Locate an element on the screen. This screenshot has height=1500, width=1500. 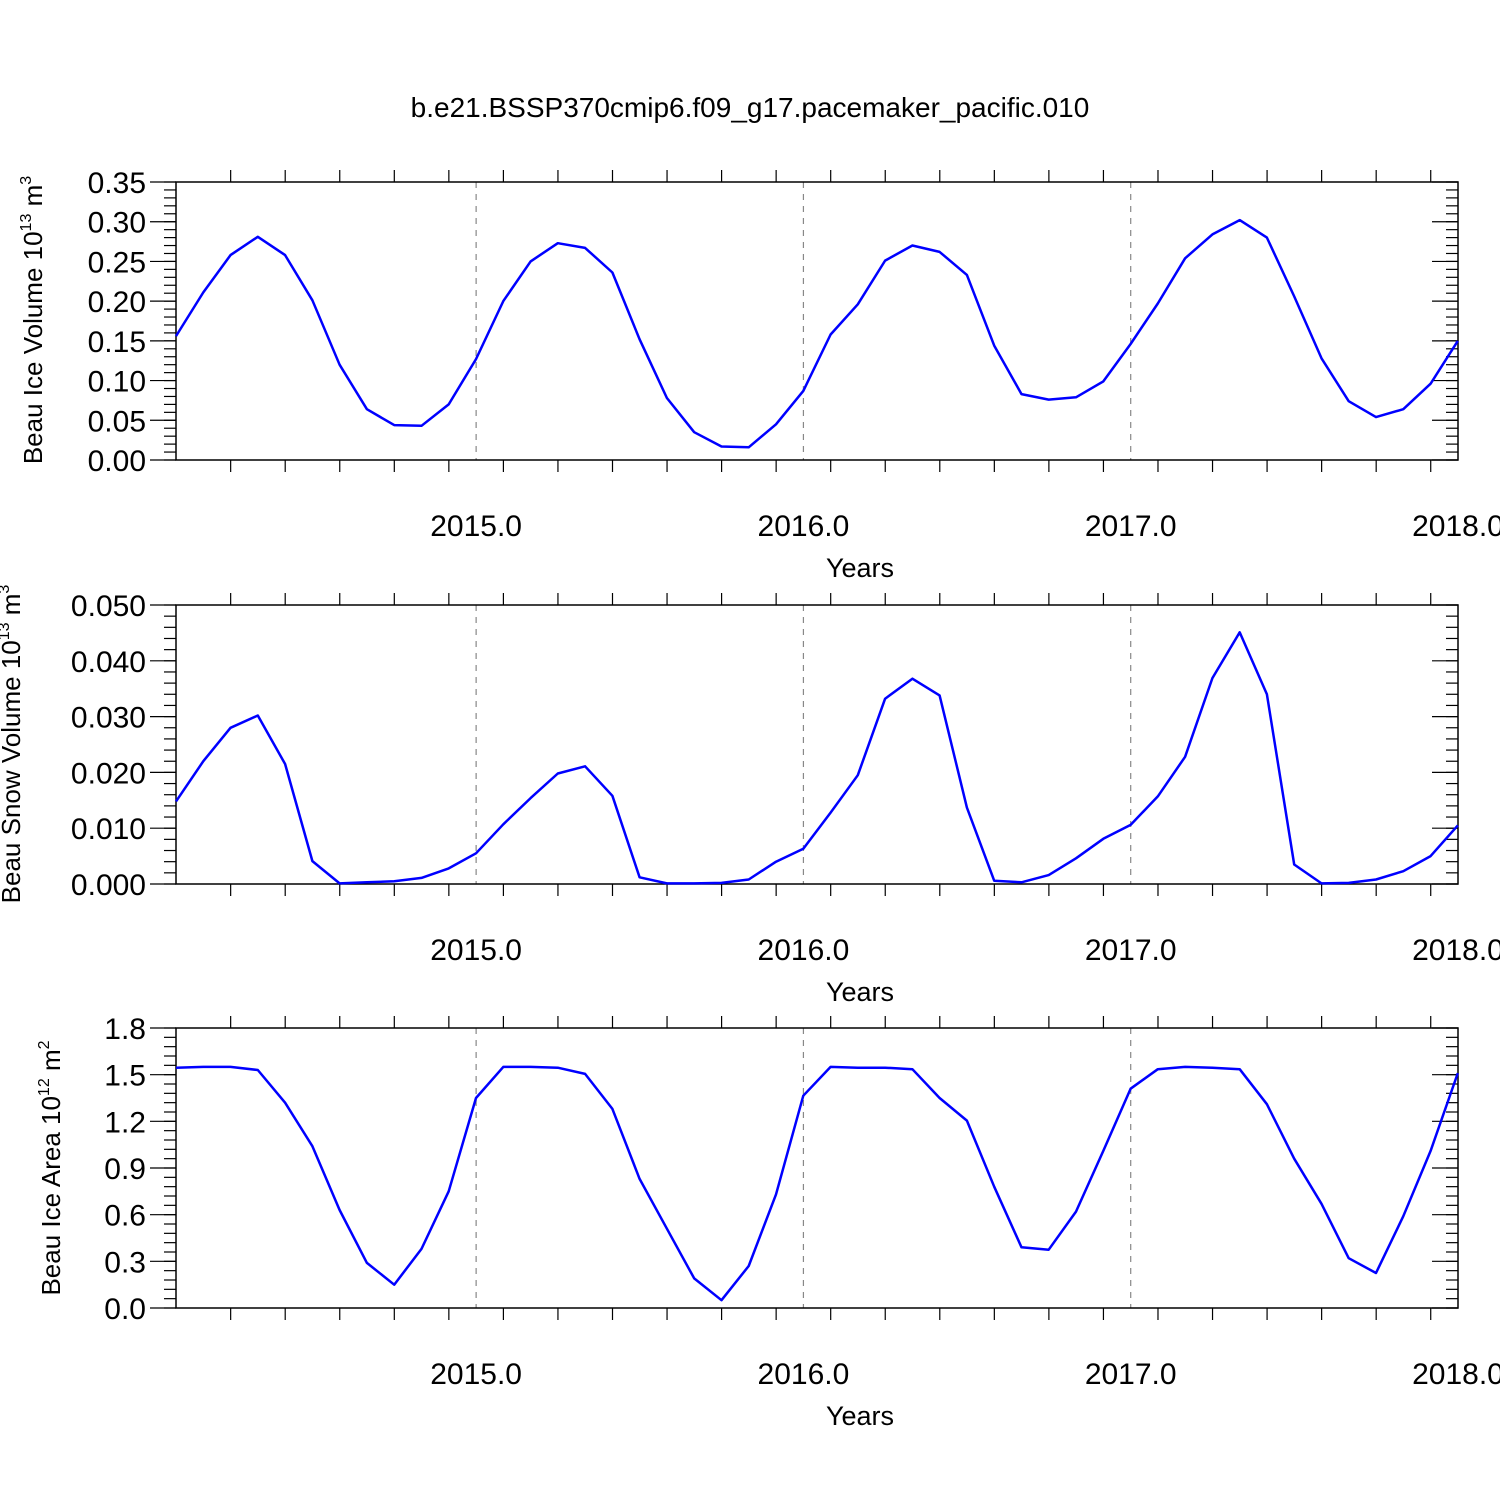
y-axis-label: Beau Snow Volume 1013 m3 is located at coordinates (13, 744).